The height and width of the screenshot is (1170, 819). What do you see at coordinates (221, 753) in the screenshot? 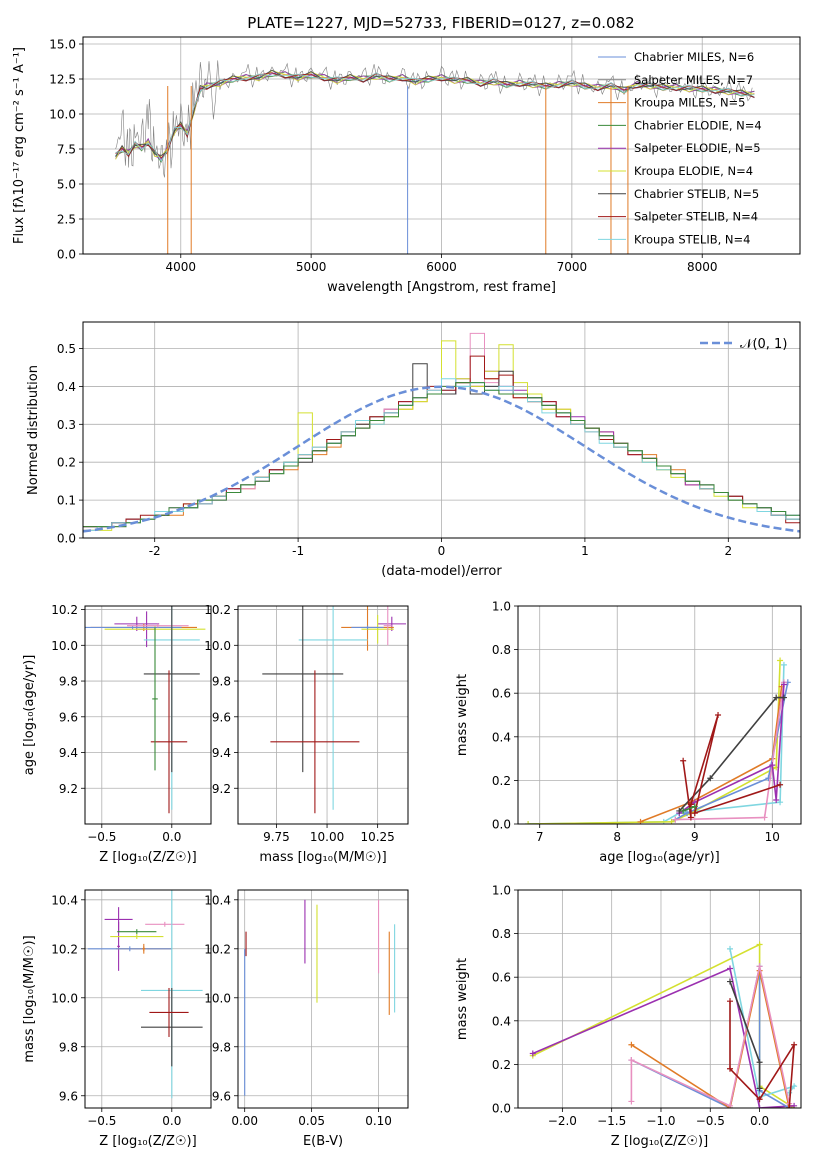
I see `y-tick-label: 9.4` at bounding box center [221, 753].